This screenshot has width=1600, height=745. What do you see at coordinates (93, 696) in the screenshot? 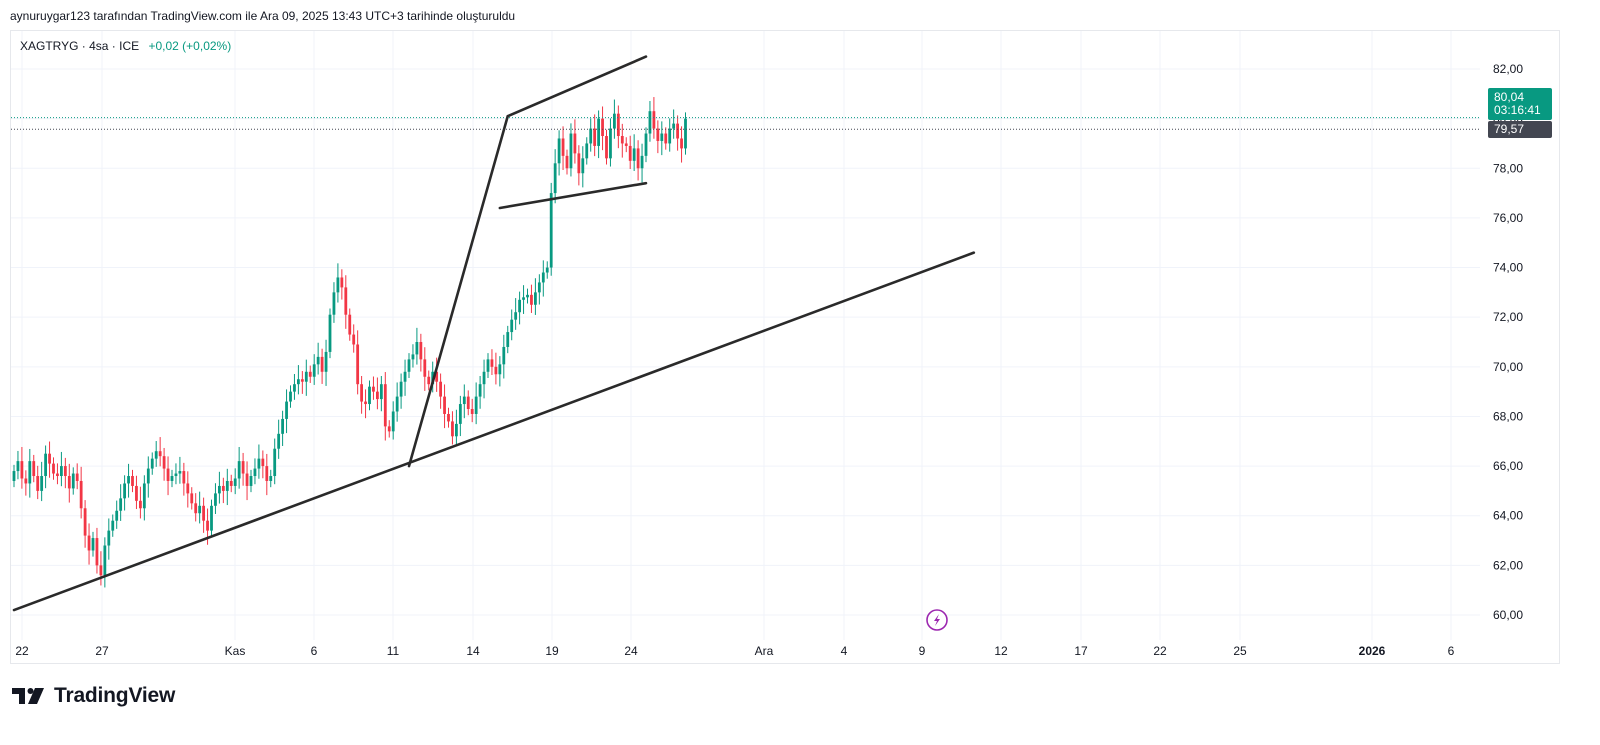
I see `tradingview-logo: TradingView` at bounding box center [93, 696].